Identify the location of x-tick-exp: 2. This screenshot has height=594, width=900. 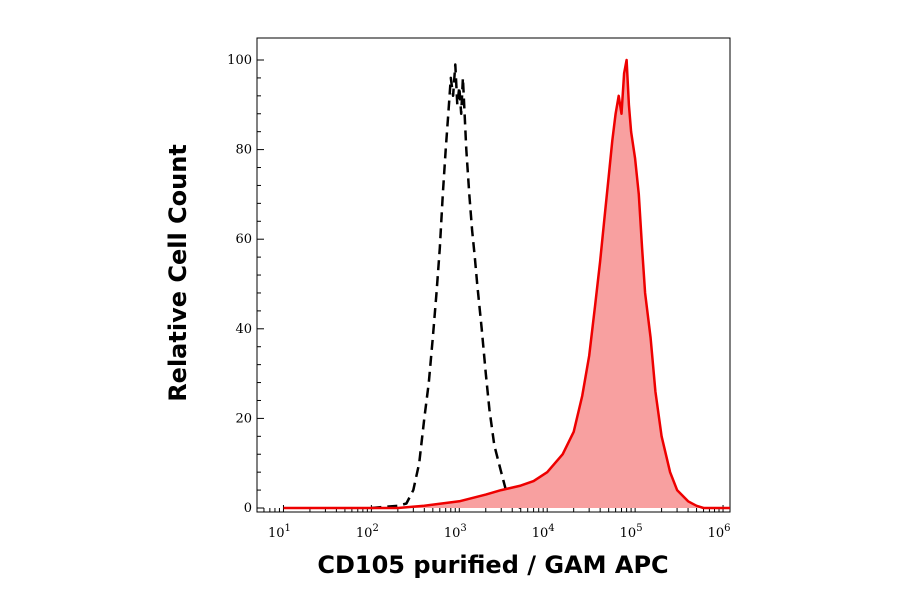
(375, 528).